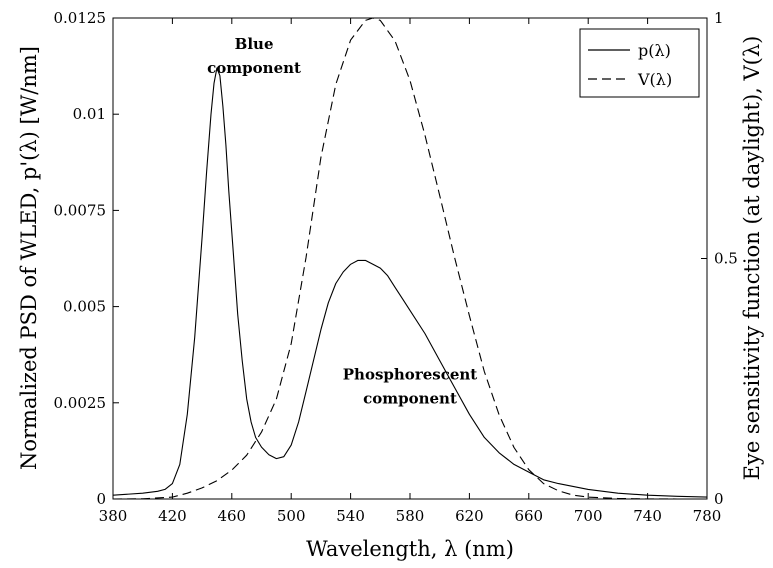  Describe the element at coordinates (528, 516) in the screenshot. I see `x-tick-label: 660` at that location.